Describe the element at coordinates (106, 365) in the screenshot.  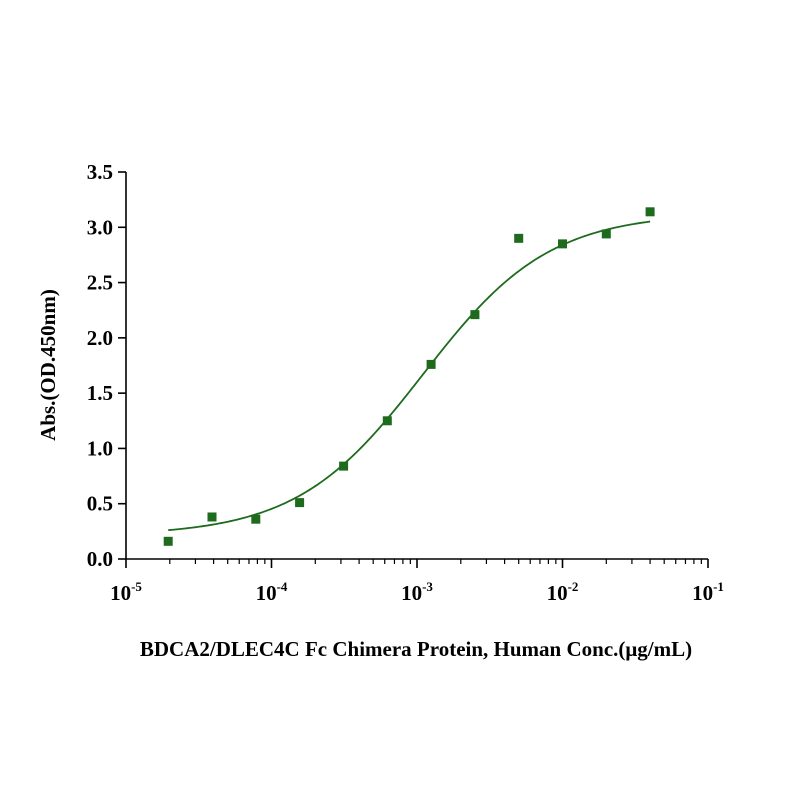
I see `y-ticks: 0.0 0.5 1.0 1.5 2.0 2.5 3.0 3.5` at that location.